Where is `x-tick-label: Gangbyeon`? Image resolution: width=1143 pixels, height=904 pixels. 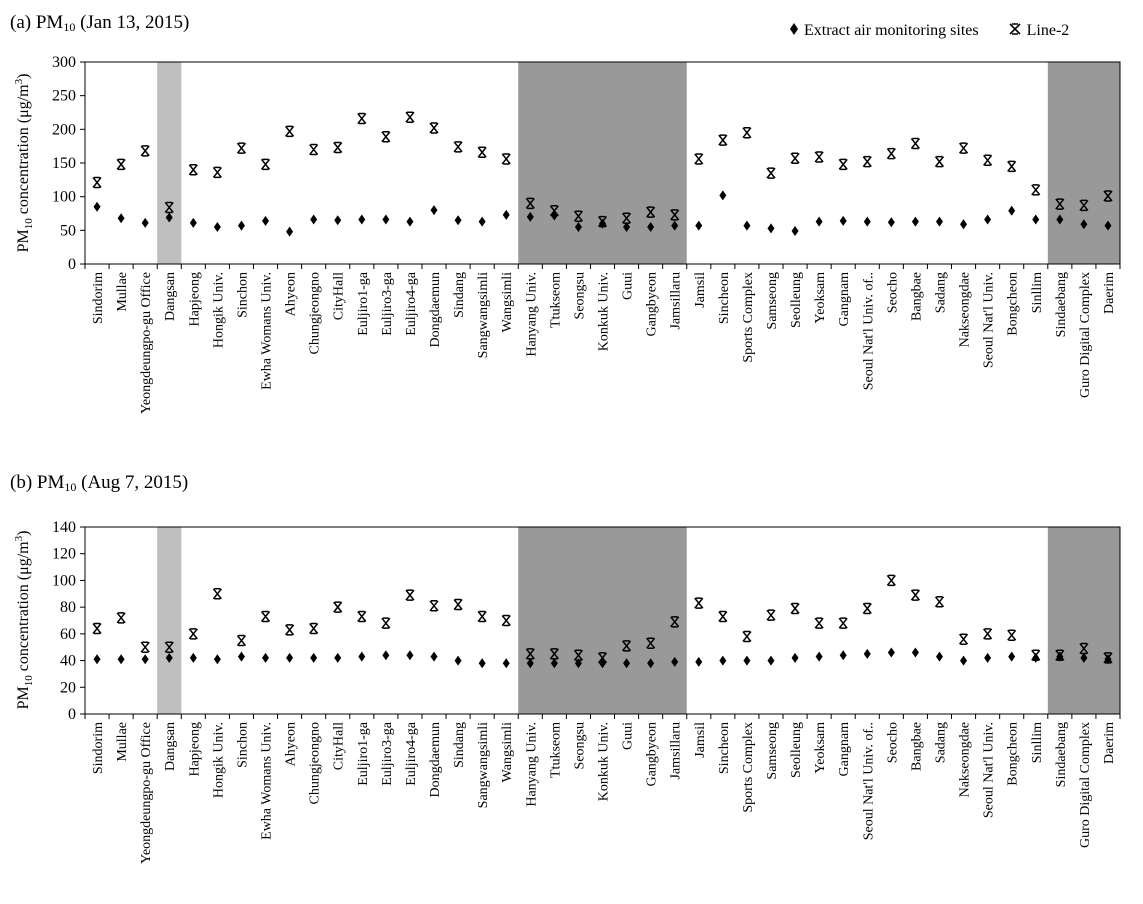
x-tick-label: Gangbyeon is located at coordinates (652, 304).